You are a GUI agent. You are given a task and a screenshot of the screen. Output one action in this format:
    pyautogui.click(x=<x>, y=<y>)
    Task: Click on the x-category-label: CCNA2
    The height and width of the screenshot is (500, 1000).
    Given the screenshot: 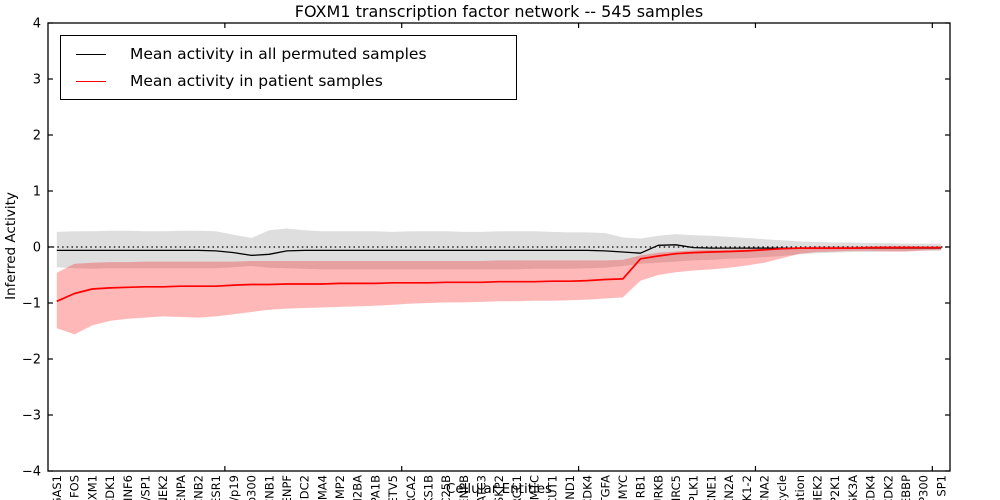 What is the action you would take?
    pyautogui.click(x=765, y=487)
    